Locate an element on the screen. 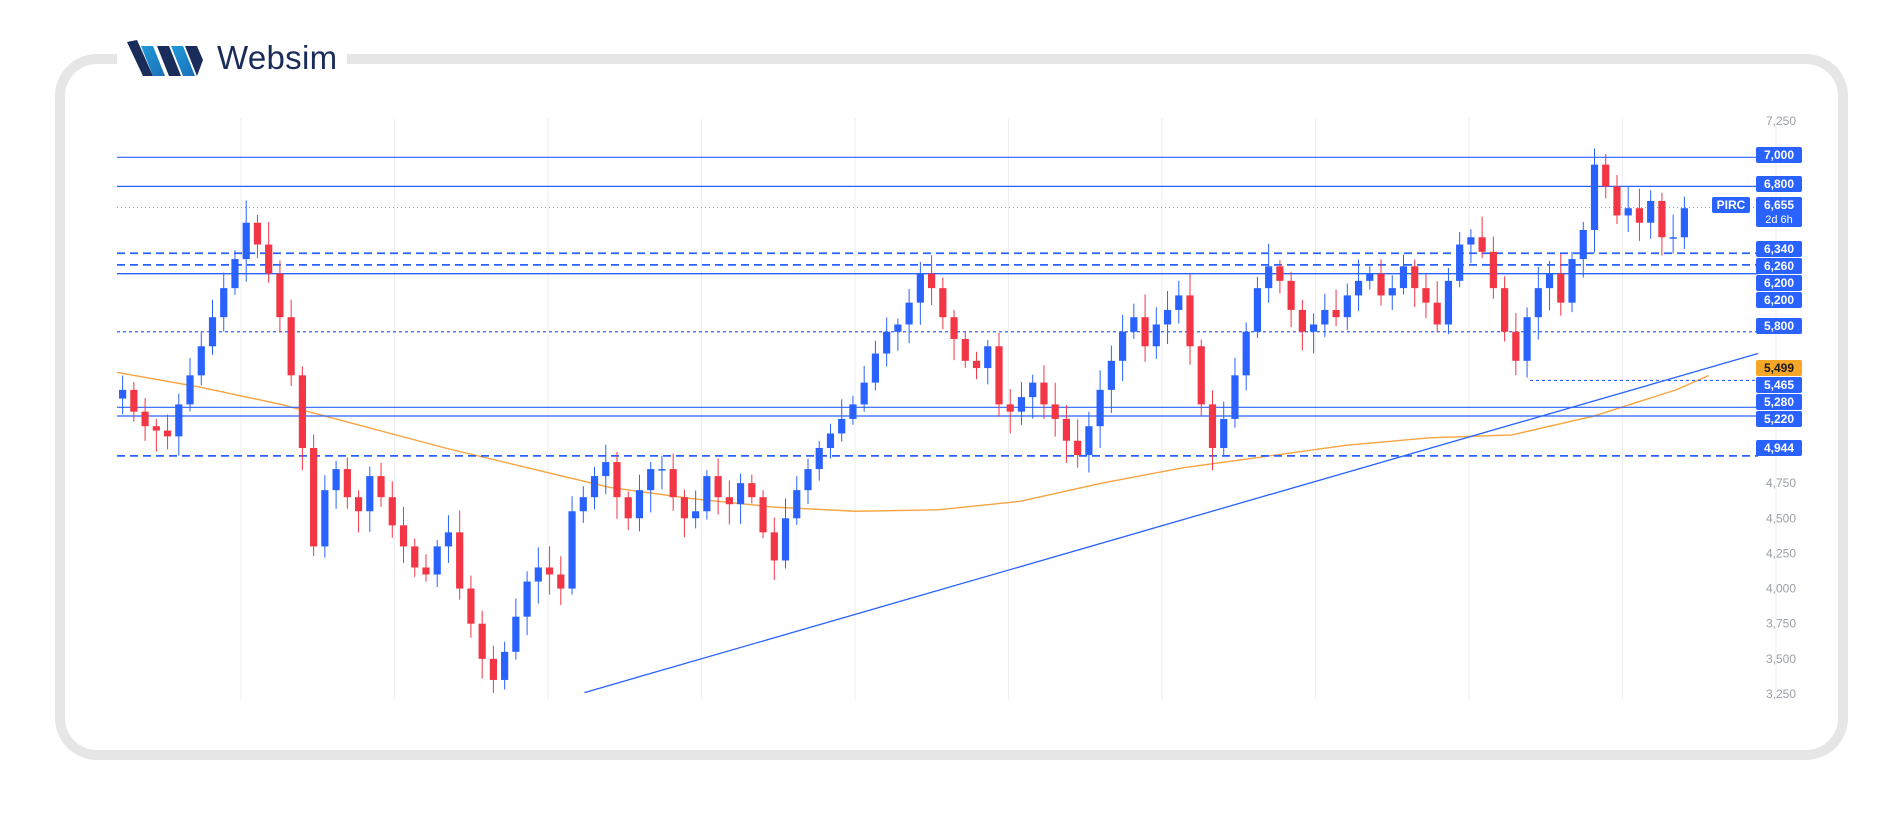 This screenshot has width=1903, height=818. symbol-label: PIRC is located at coordinates (1731, 205).